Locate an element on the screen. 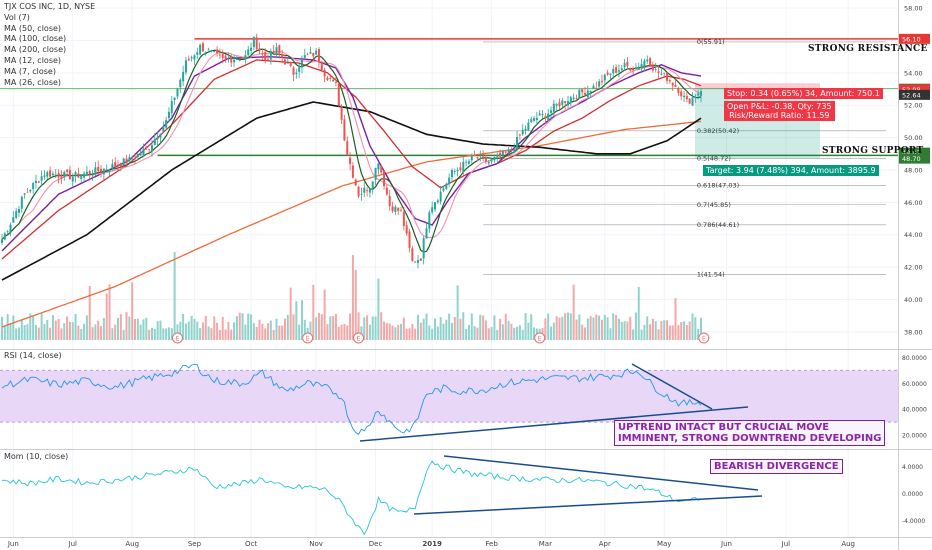 This screenshot has width=932, height=550. price-tick-label: 54.00 is located at coordinates (913, 73).